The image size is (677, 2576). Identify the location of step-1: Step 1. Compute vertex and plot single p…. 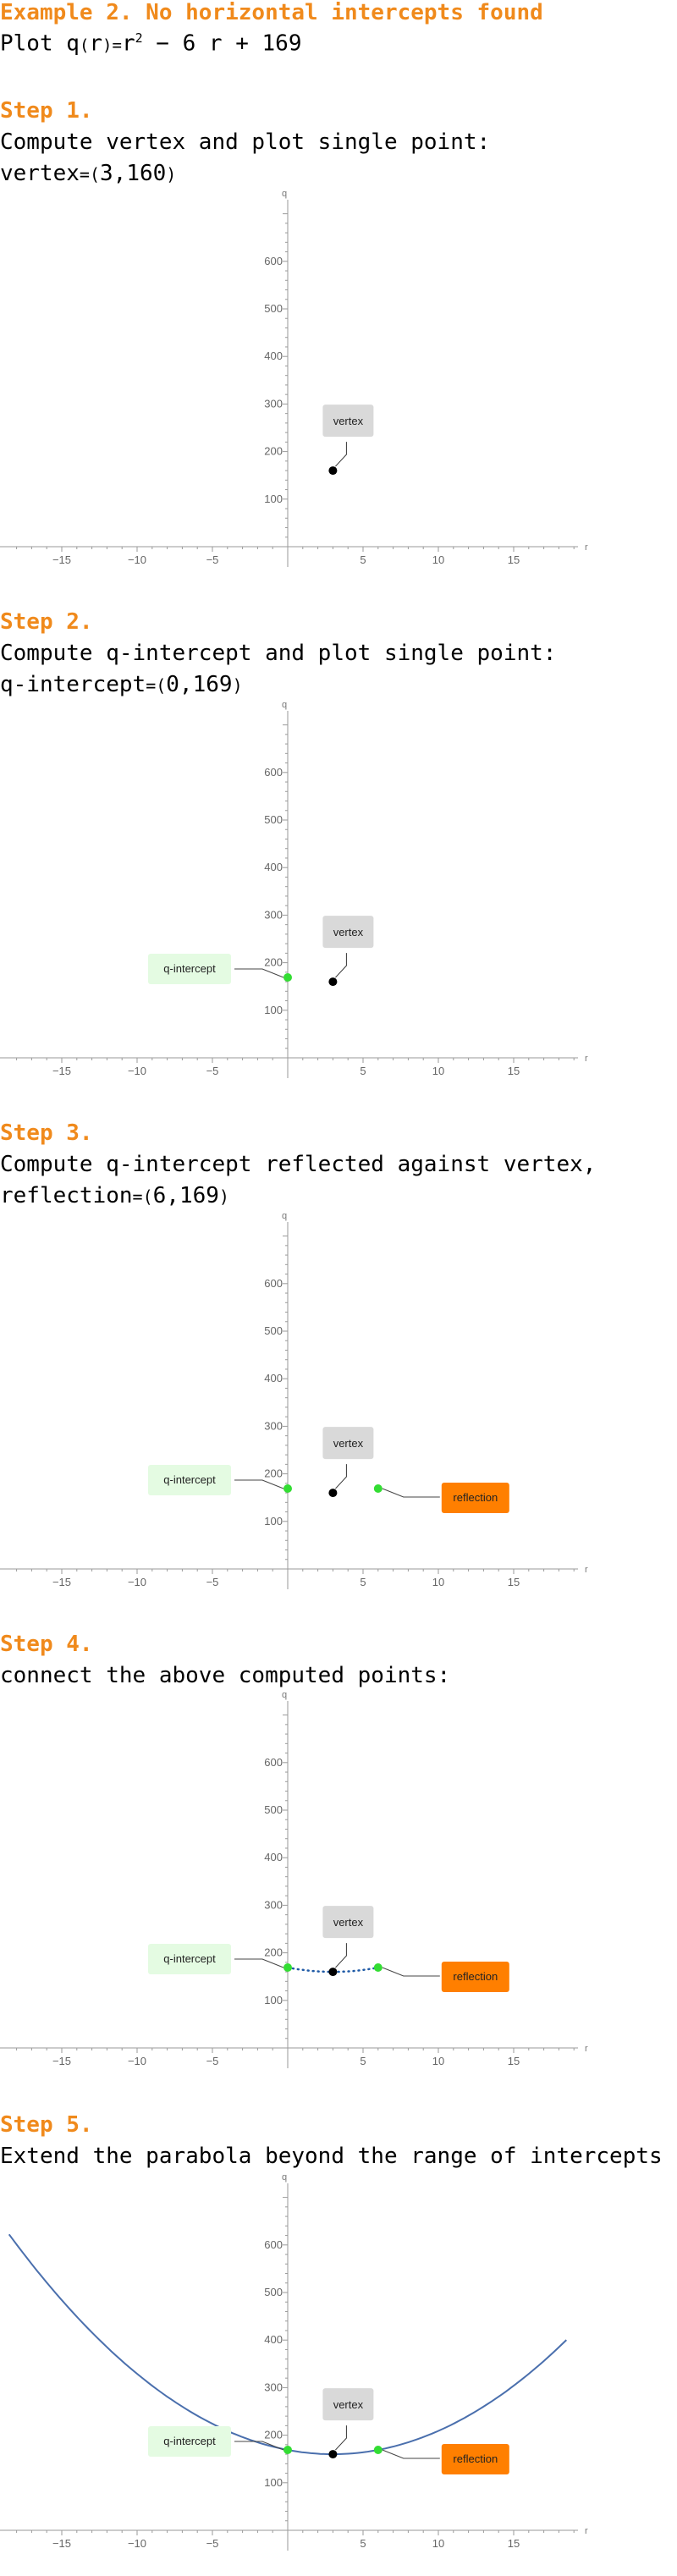
(338, 142).